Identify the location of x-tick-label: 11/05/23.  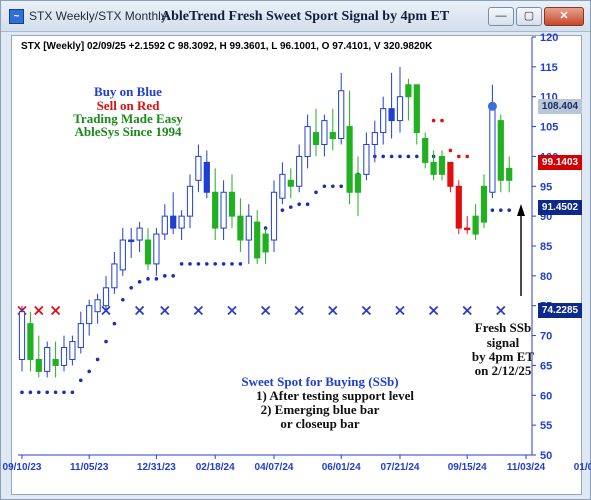
(89, 467).